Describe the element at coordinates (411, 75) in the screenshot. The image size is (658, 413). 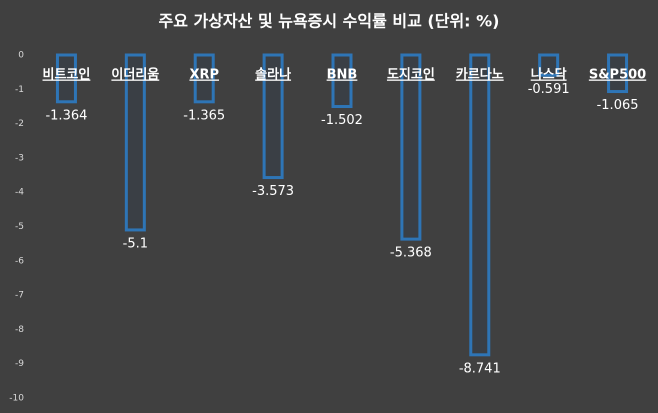
I see `category-label: 도지코인` at that location.